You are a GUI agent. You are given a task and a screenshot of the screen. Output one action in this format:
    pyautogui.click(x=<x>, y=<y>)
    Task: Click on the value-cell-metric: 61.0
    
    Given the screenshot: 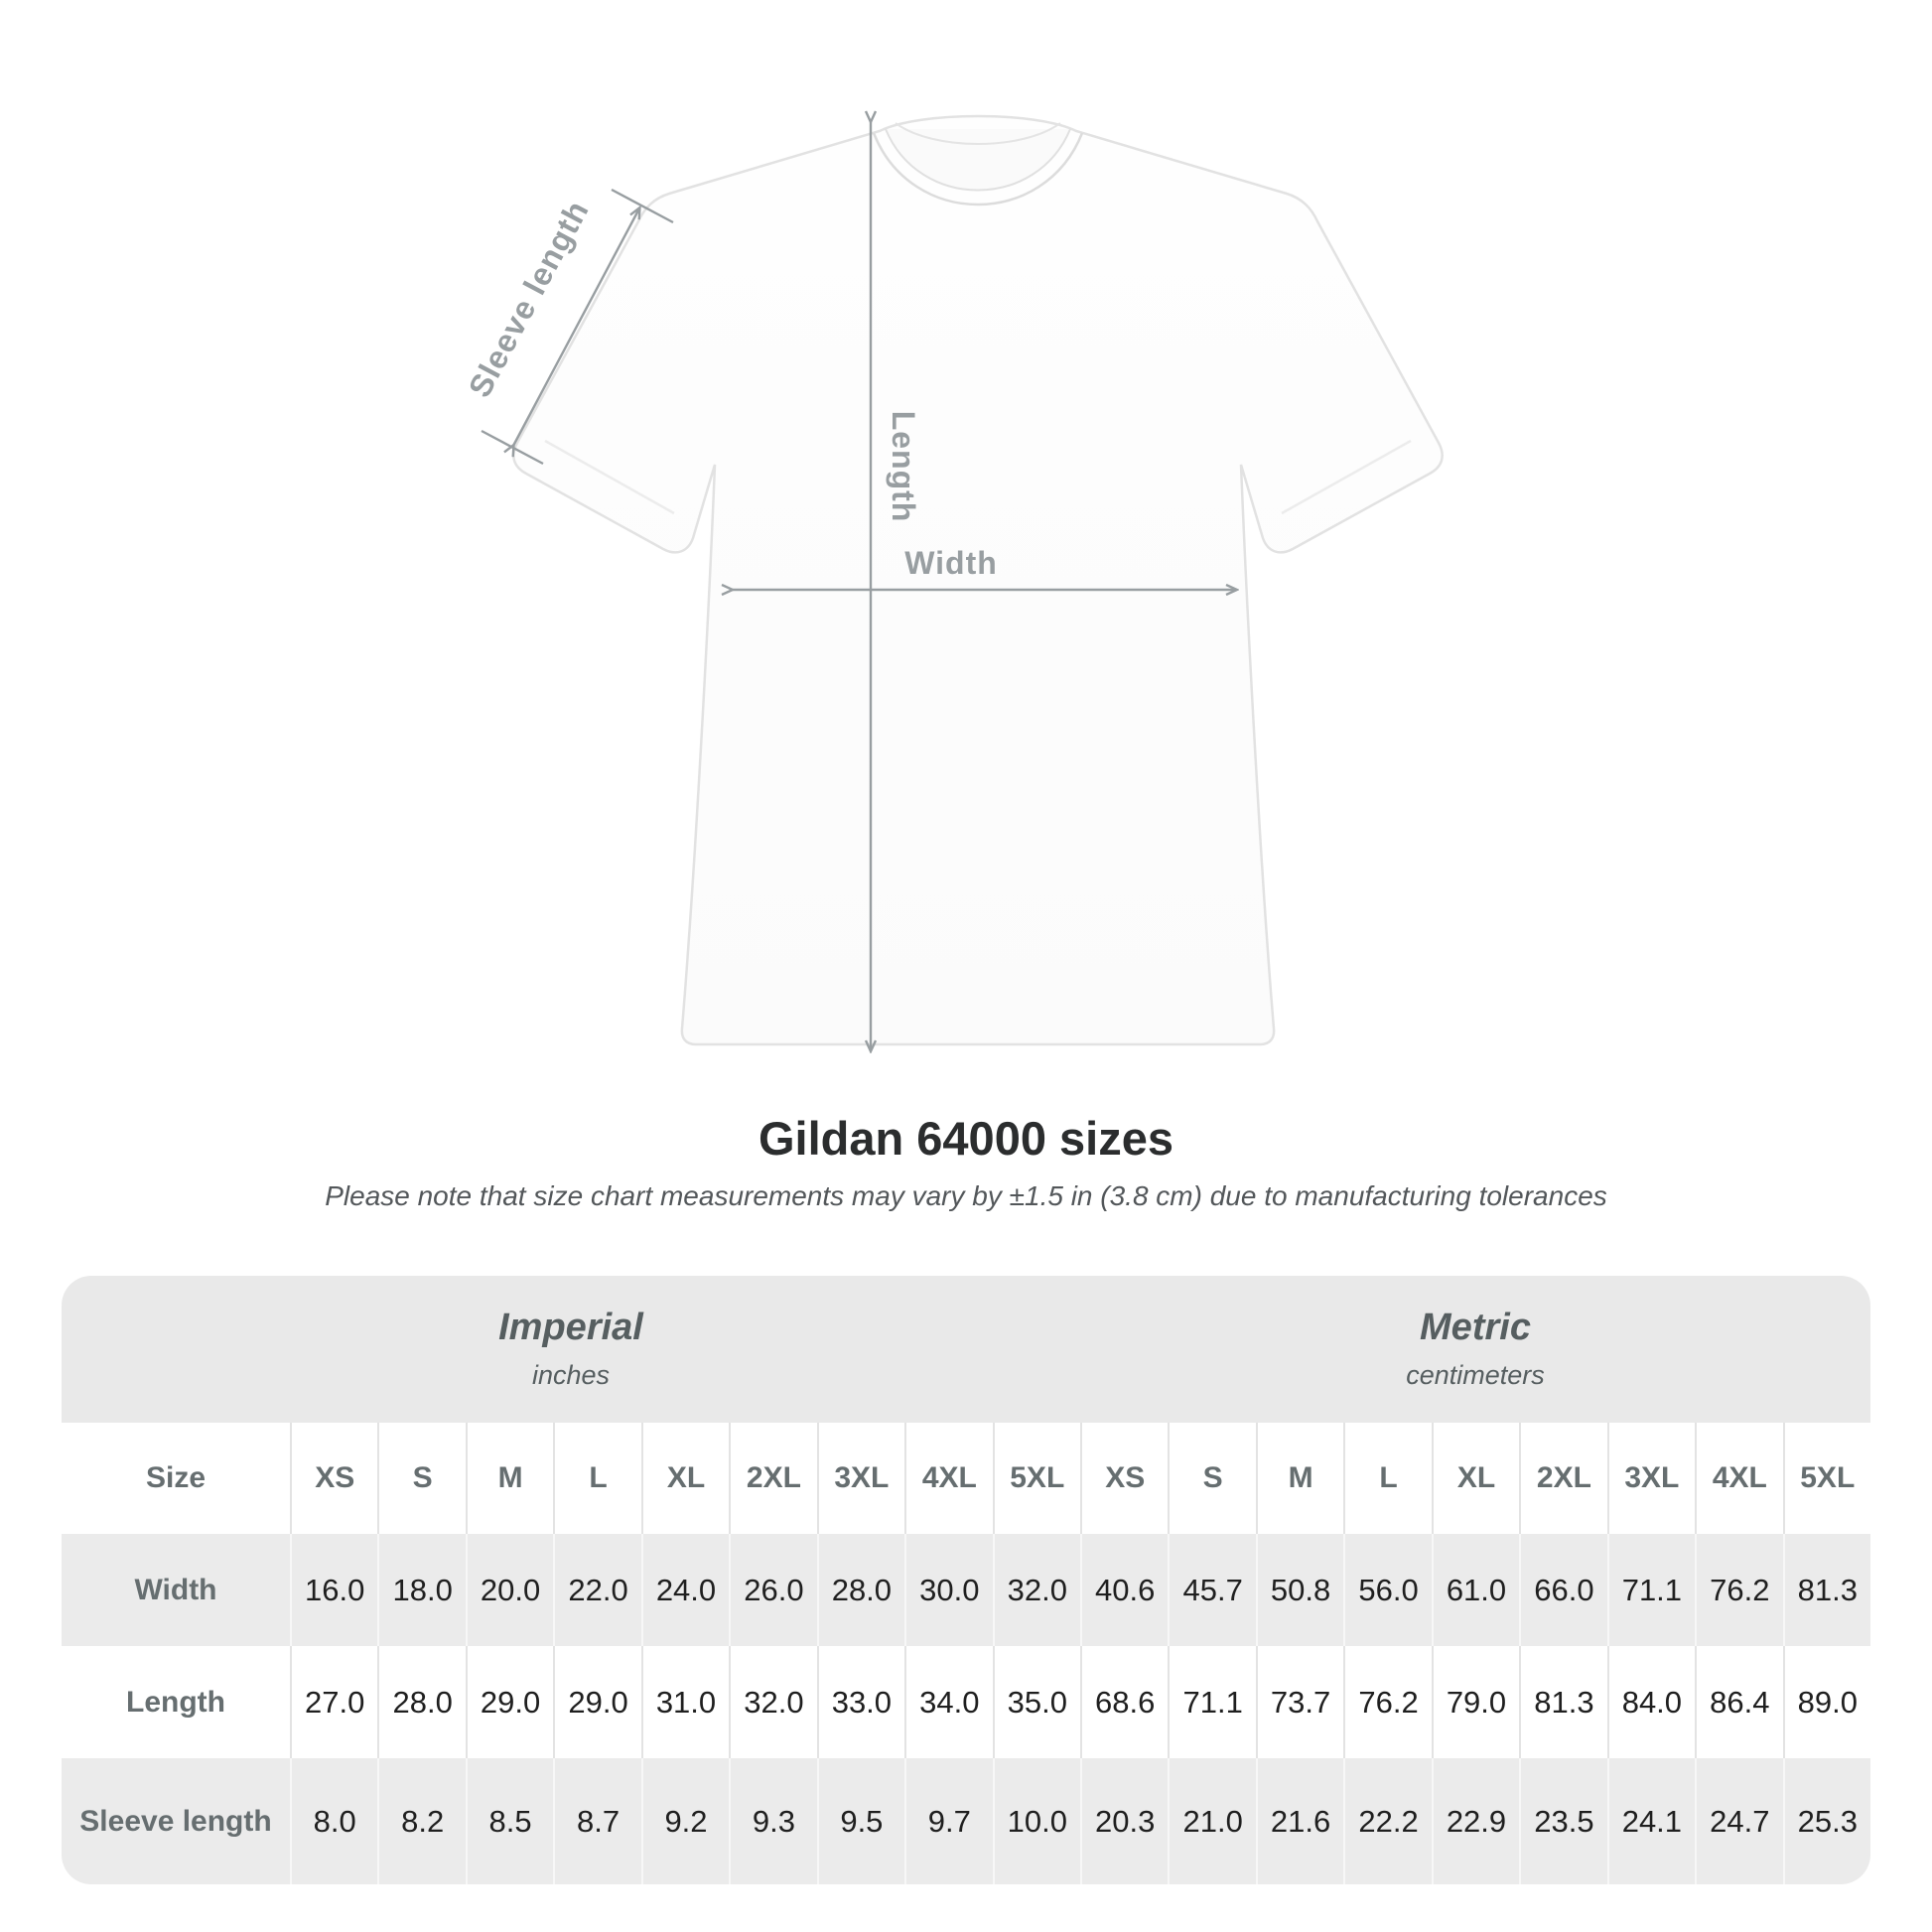 What is the action you would take?
    pyautogui.click(x=1475, y=1590)
    